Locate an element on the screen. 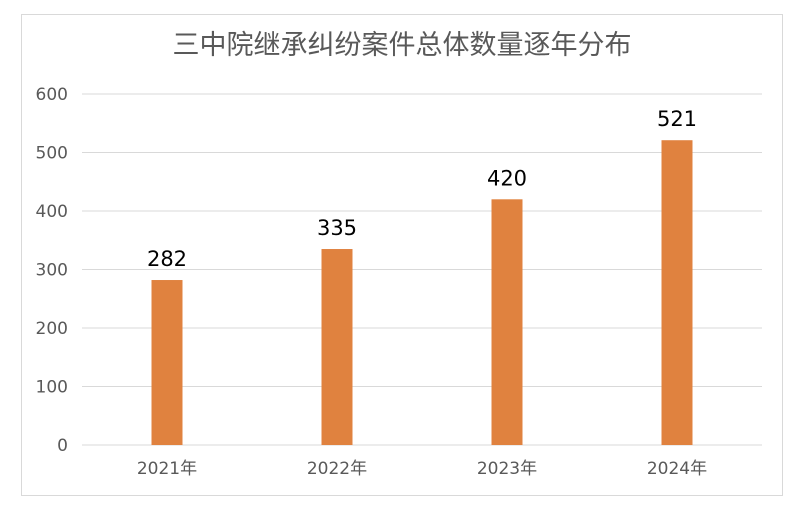 The width and height of the screenshot is (800, 514). data-label: 335 is located at coordinates (337, 228).